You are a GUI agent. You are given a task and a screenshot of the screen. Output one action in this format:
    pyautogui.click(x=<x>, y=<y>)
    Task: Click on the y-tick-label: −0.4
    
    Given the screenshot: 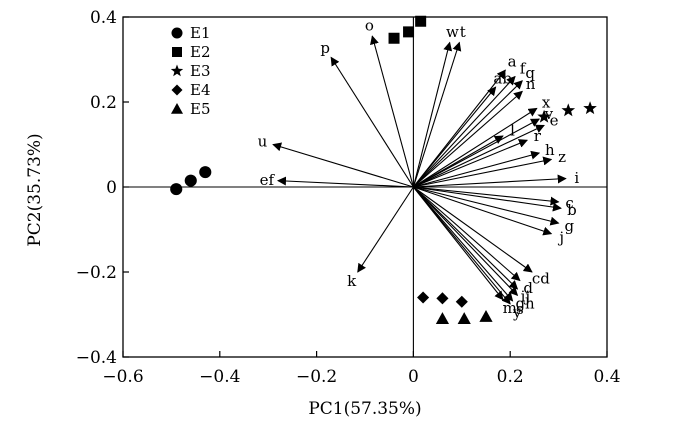 What is the action you would take?
    pyautogui.click(x=96, y=358)
    